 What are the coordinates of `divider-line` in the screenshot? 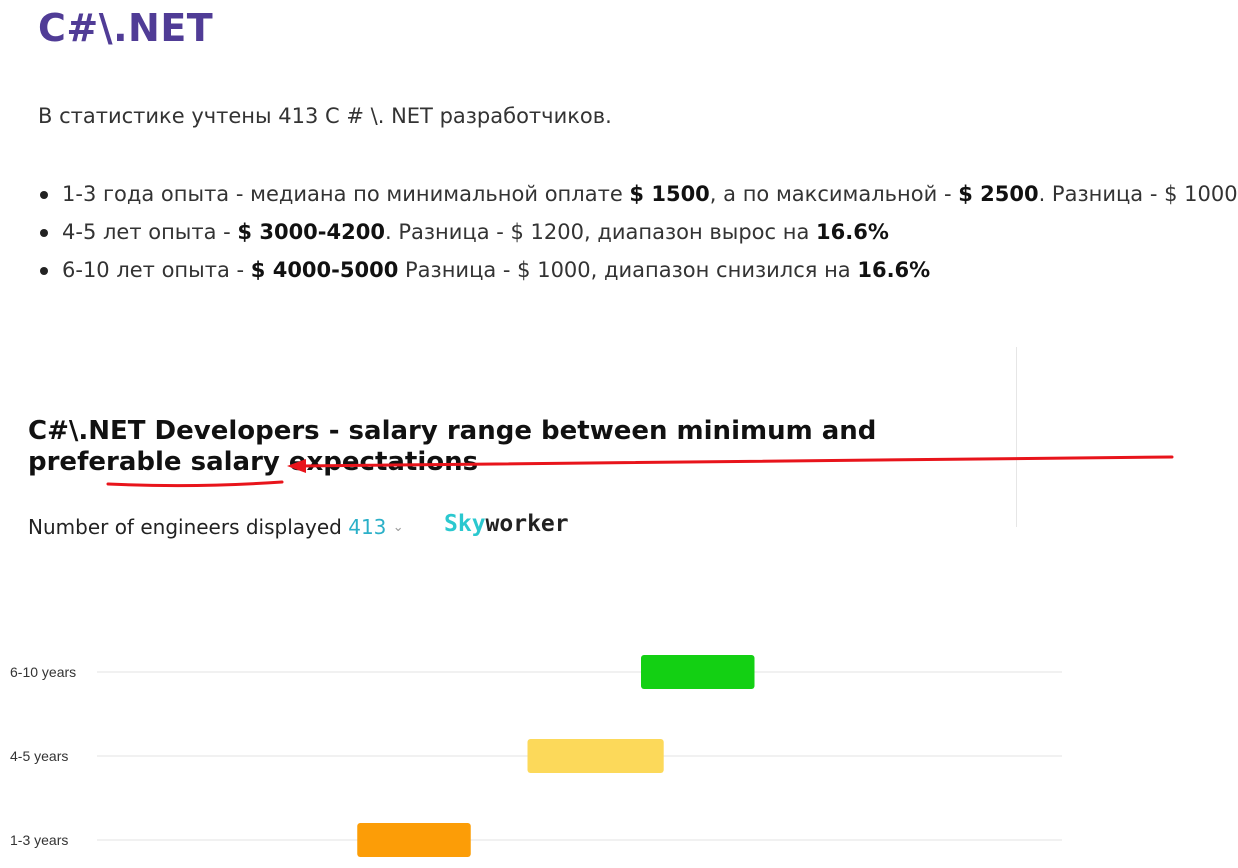 It's located at (1016, 437).